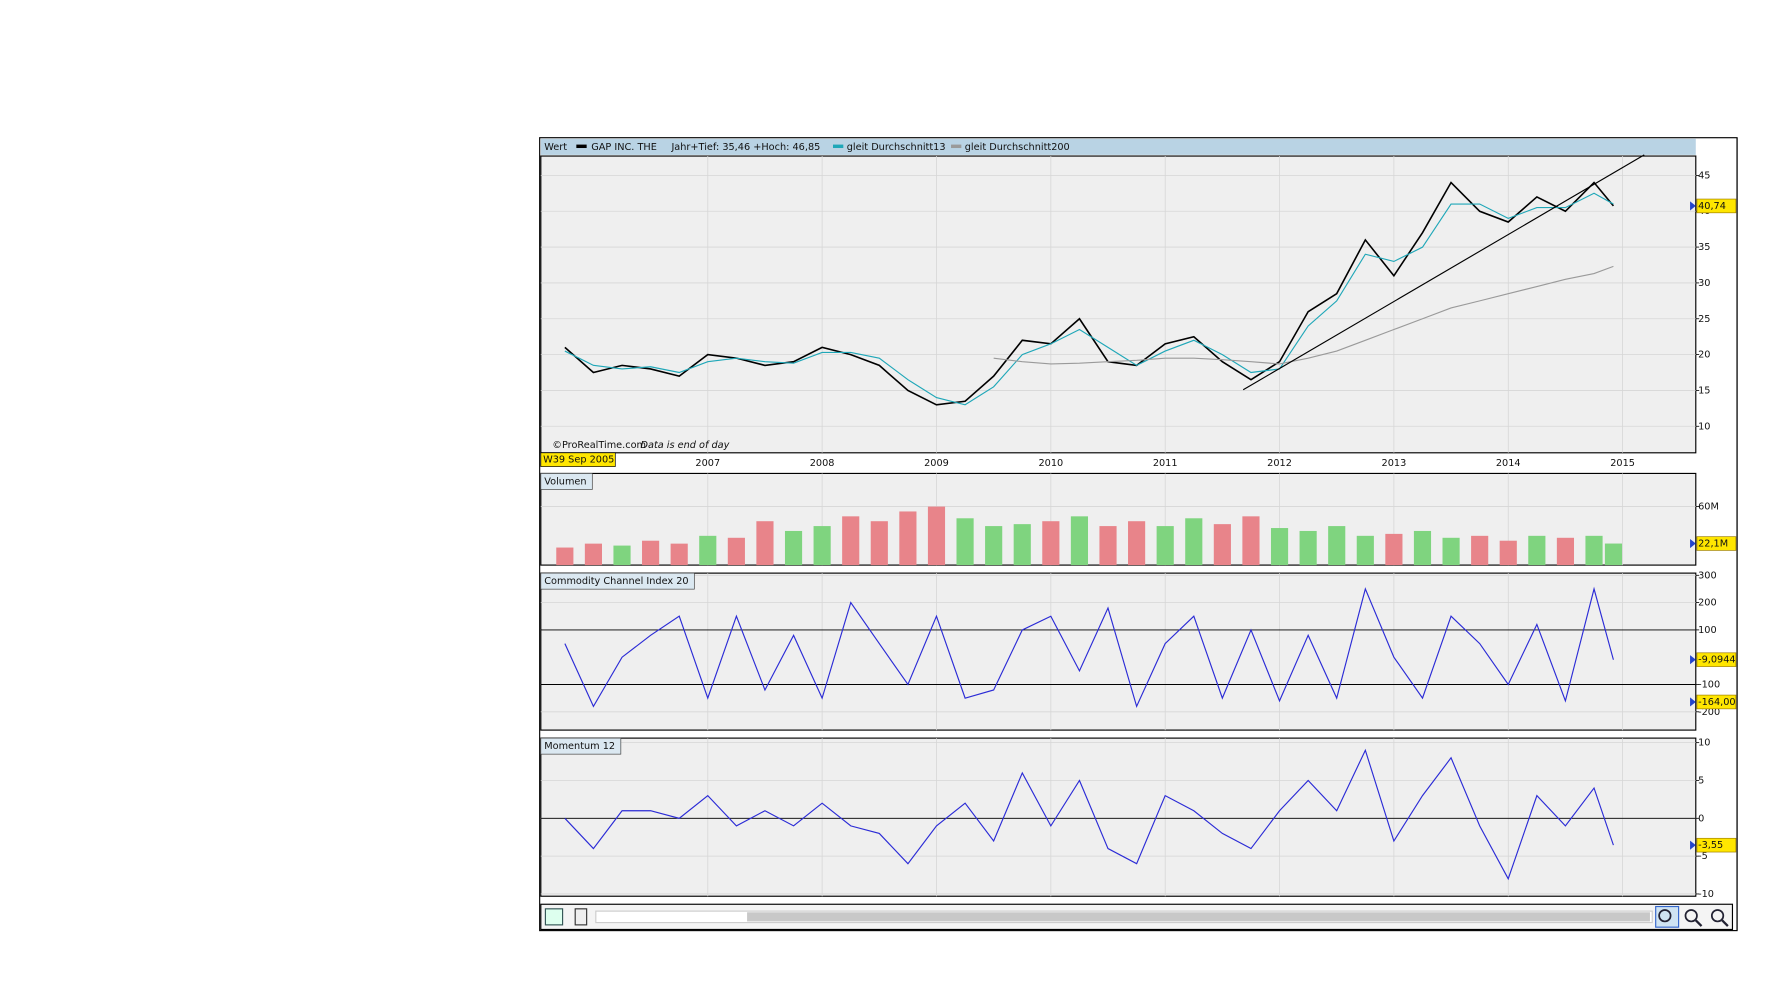 The width and height of the screenshot is (1776, 1003). I want to click on value-badge-label: 40,74, so click(1712, 206).